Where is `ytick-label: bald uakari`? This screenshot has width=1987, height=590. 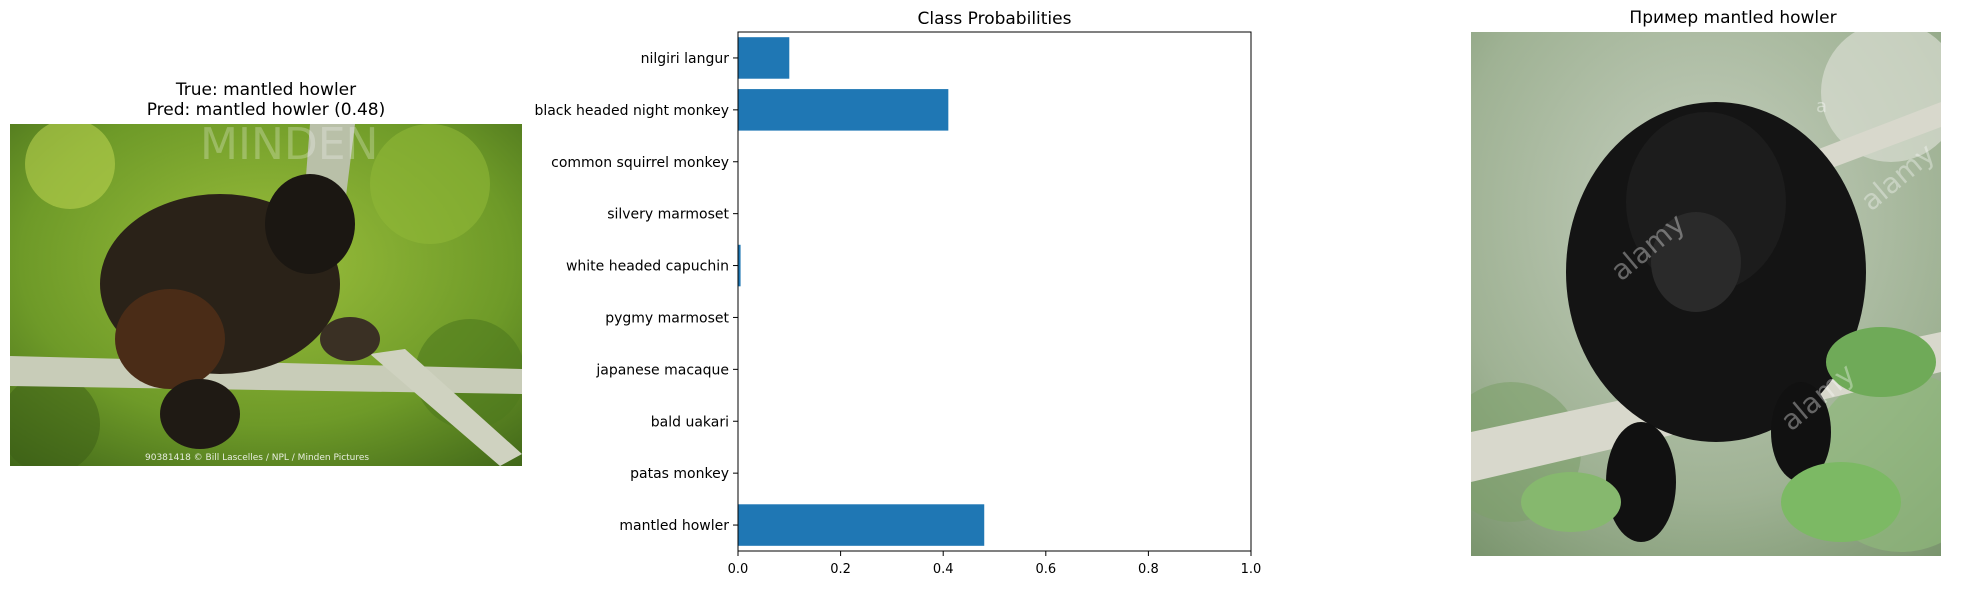 ytick-label: bald uakari is located at coordinates (690, 422).